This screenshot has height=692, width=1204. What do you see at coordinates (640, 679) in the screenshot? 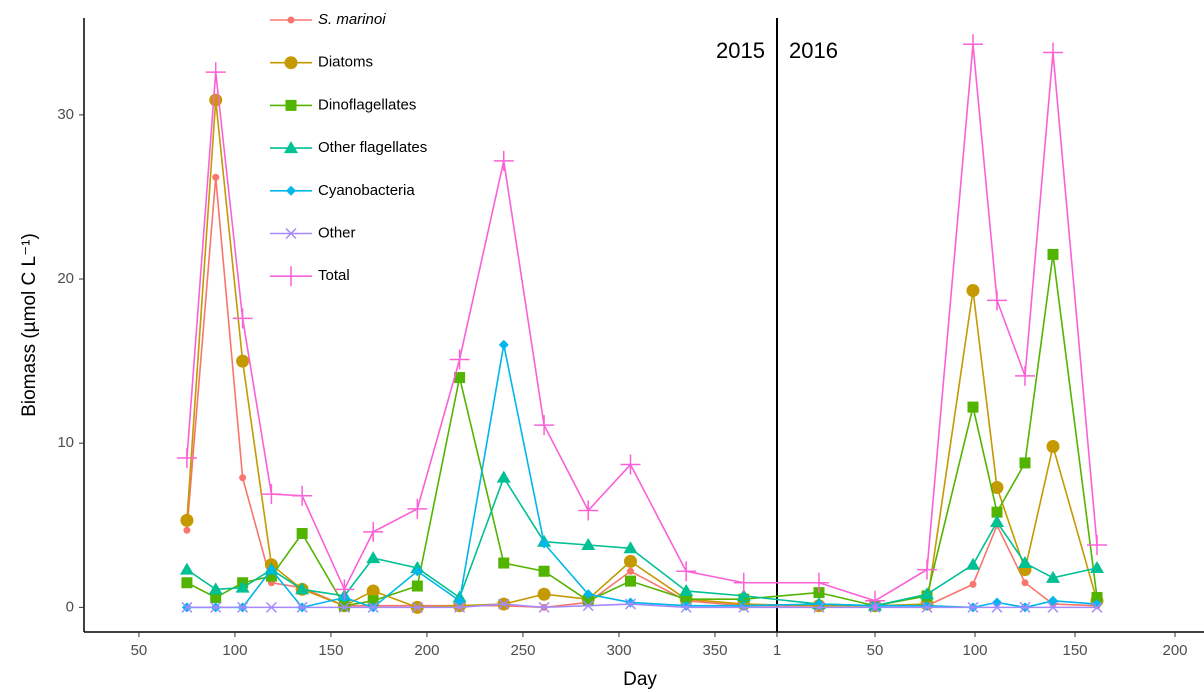
I see `x-axis-title: Day` at bounding box center [640, 679].